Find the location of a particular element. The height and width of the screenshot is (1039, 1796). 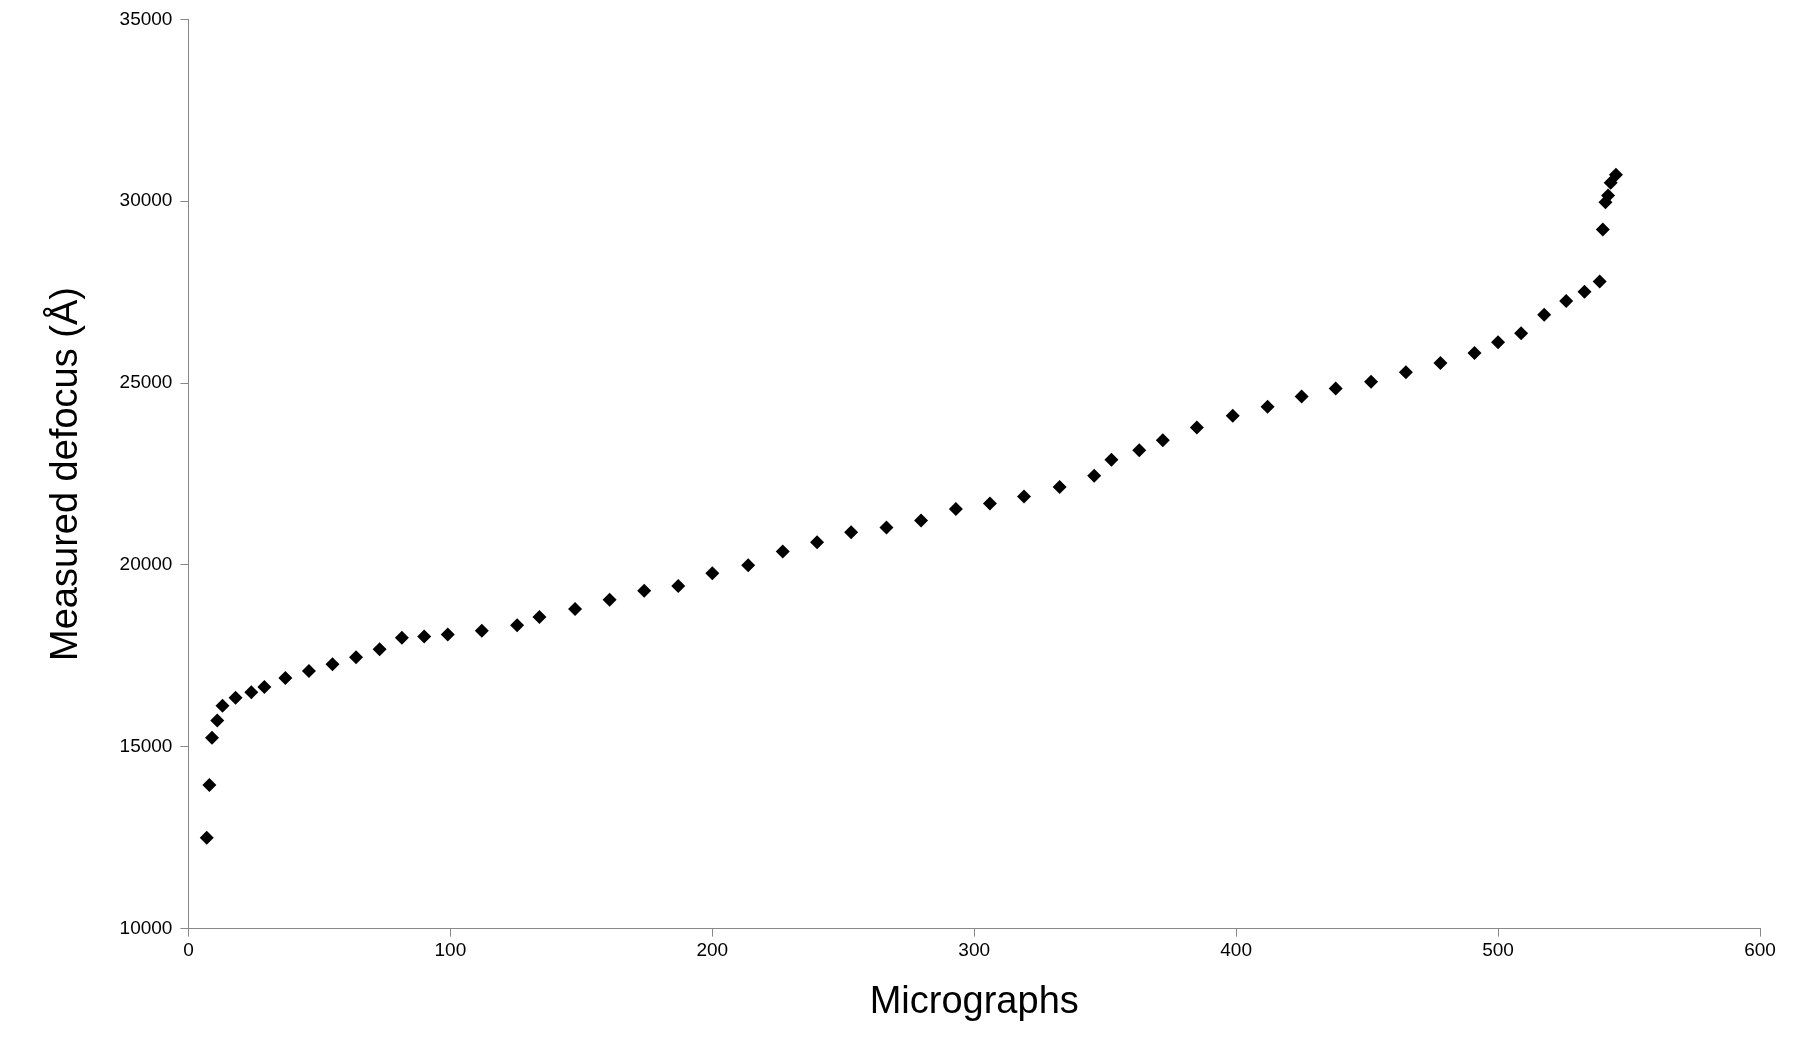

x-axis-title: Micrographs is located at coordinates (974, 999).